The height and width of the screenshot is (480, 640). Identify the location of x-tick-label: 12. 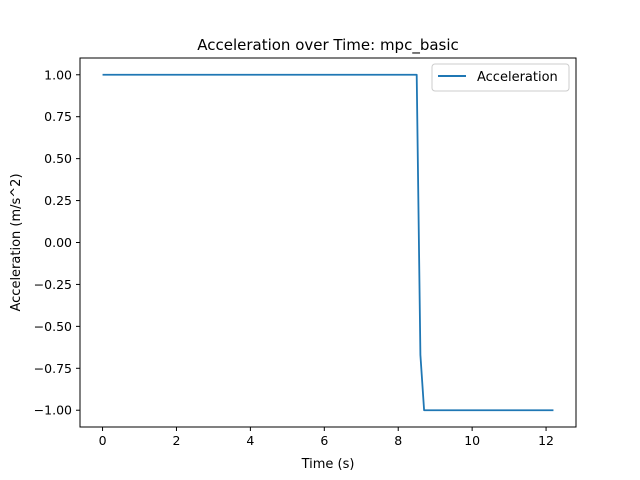
(546, 440).